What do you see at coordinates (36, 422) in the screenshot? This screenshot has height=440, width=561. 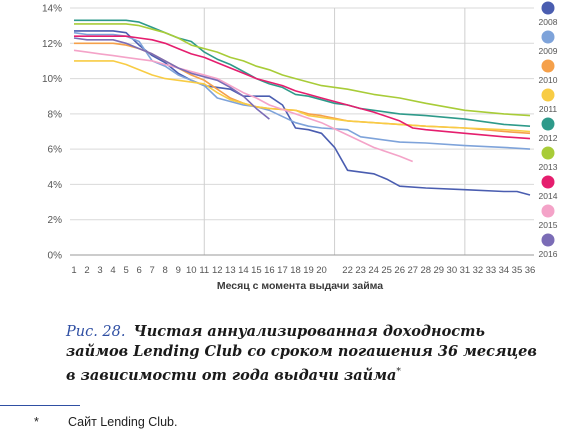 I see `footnote-mark: *` at bounding box center [36, 422].